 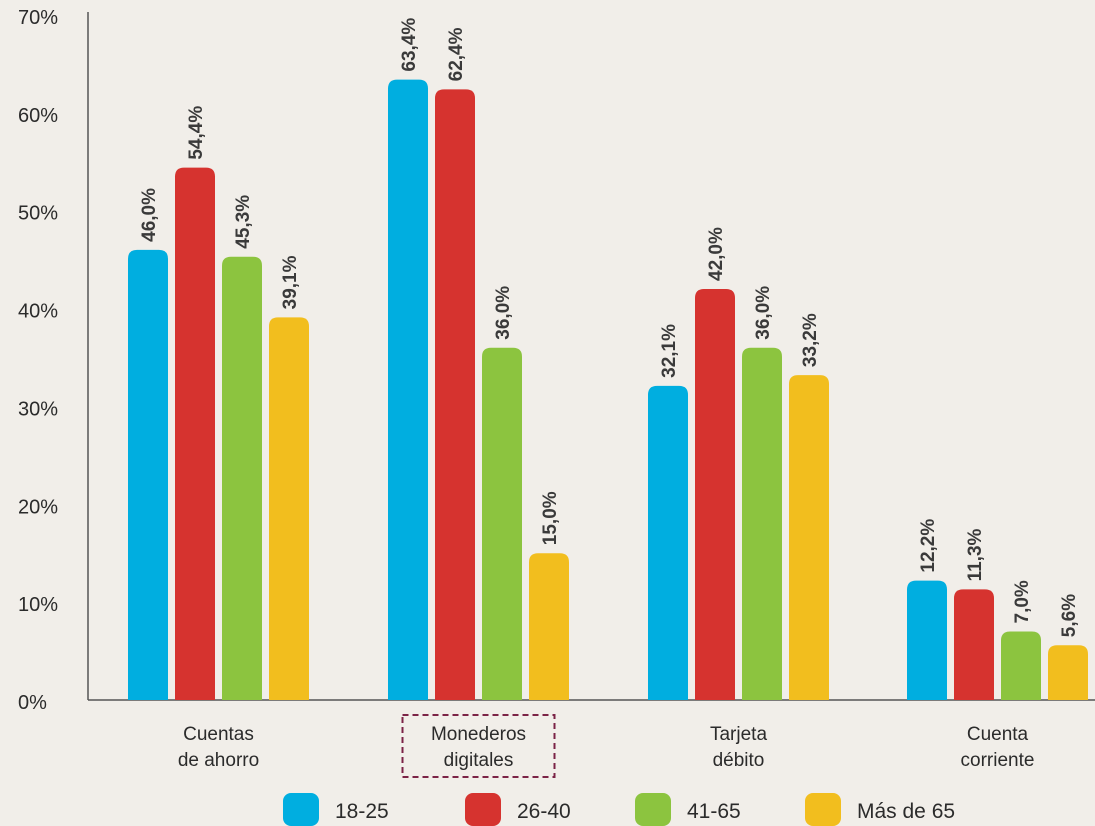 I want to click on category-label: Monederos, so click(x=478, y=734).